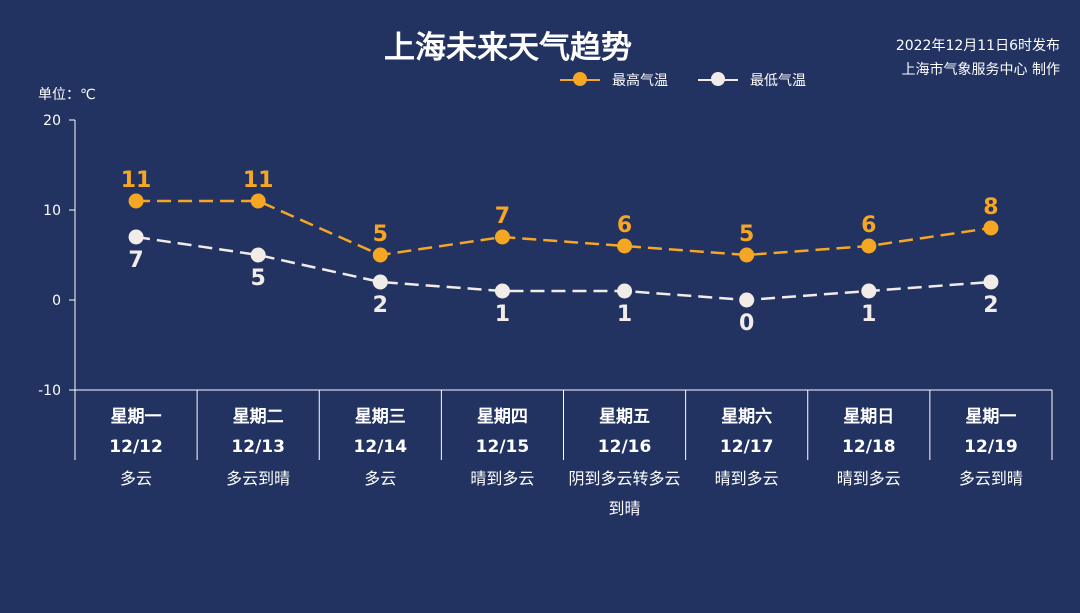  I want to click on legend-label-low: 最低气温, so click(778, 81).